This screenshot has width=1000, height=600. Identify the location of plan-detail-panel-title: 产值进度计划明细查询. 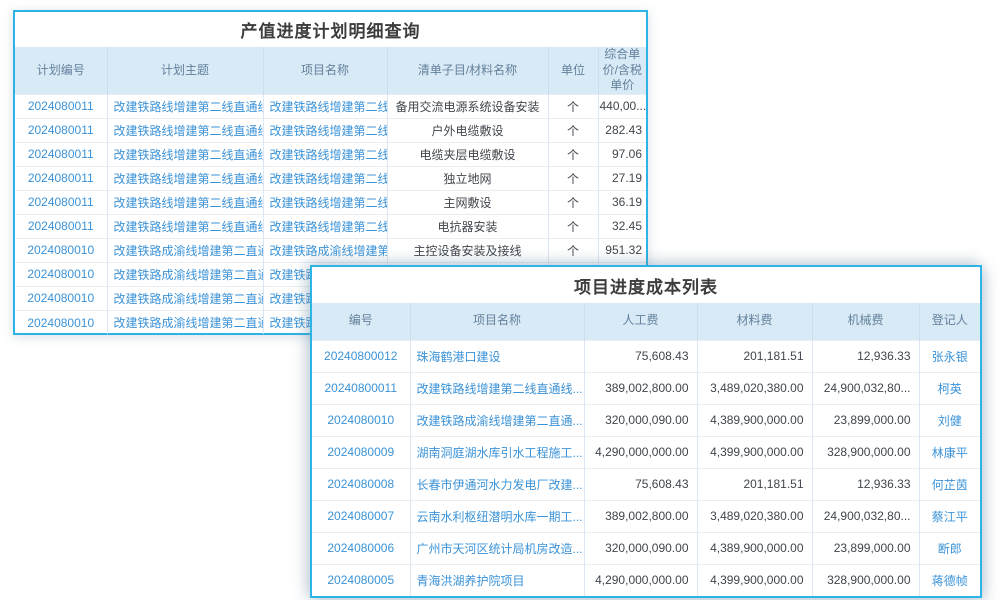
(330, 31).